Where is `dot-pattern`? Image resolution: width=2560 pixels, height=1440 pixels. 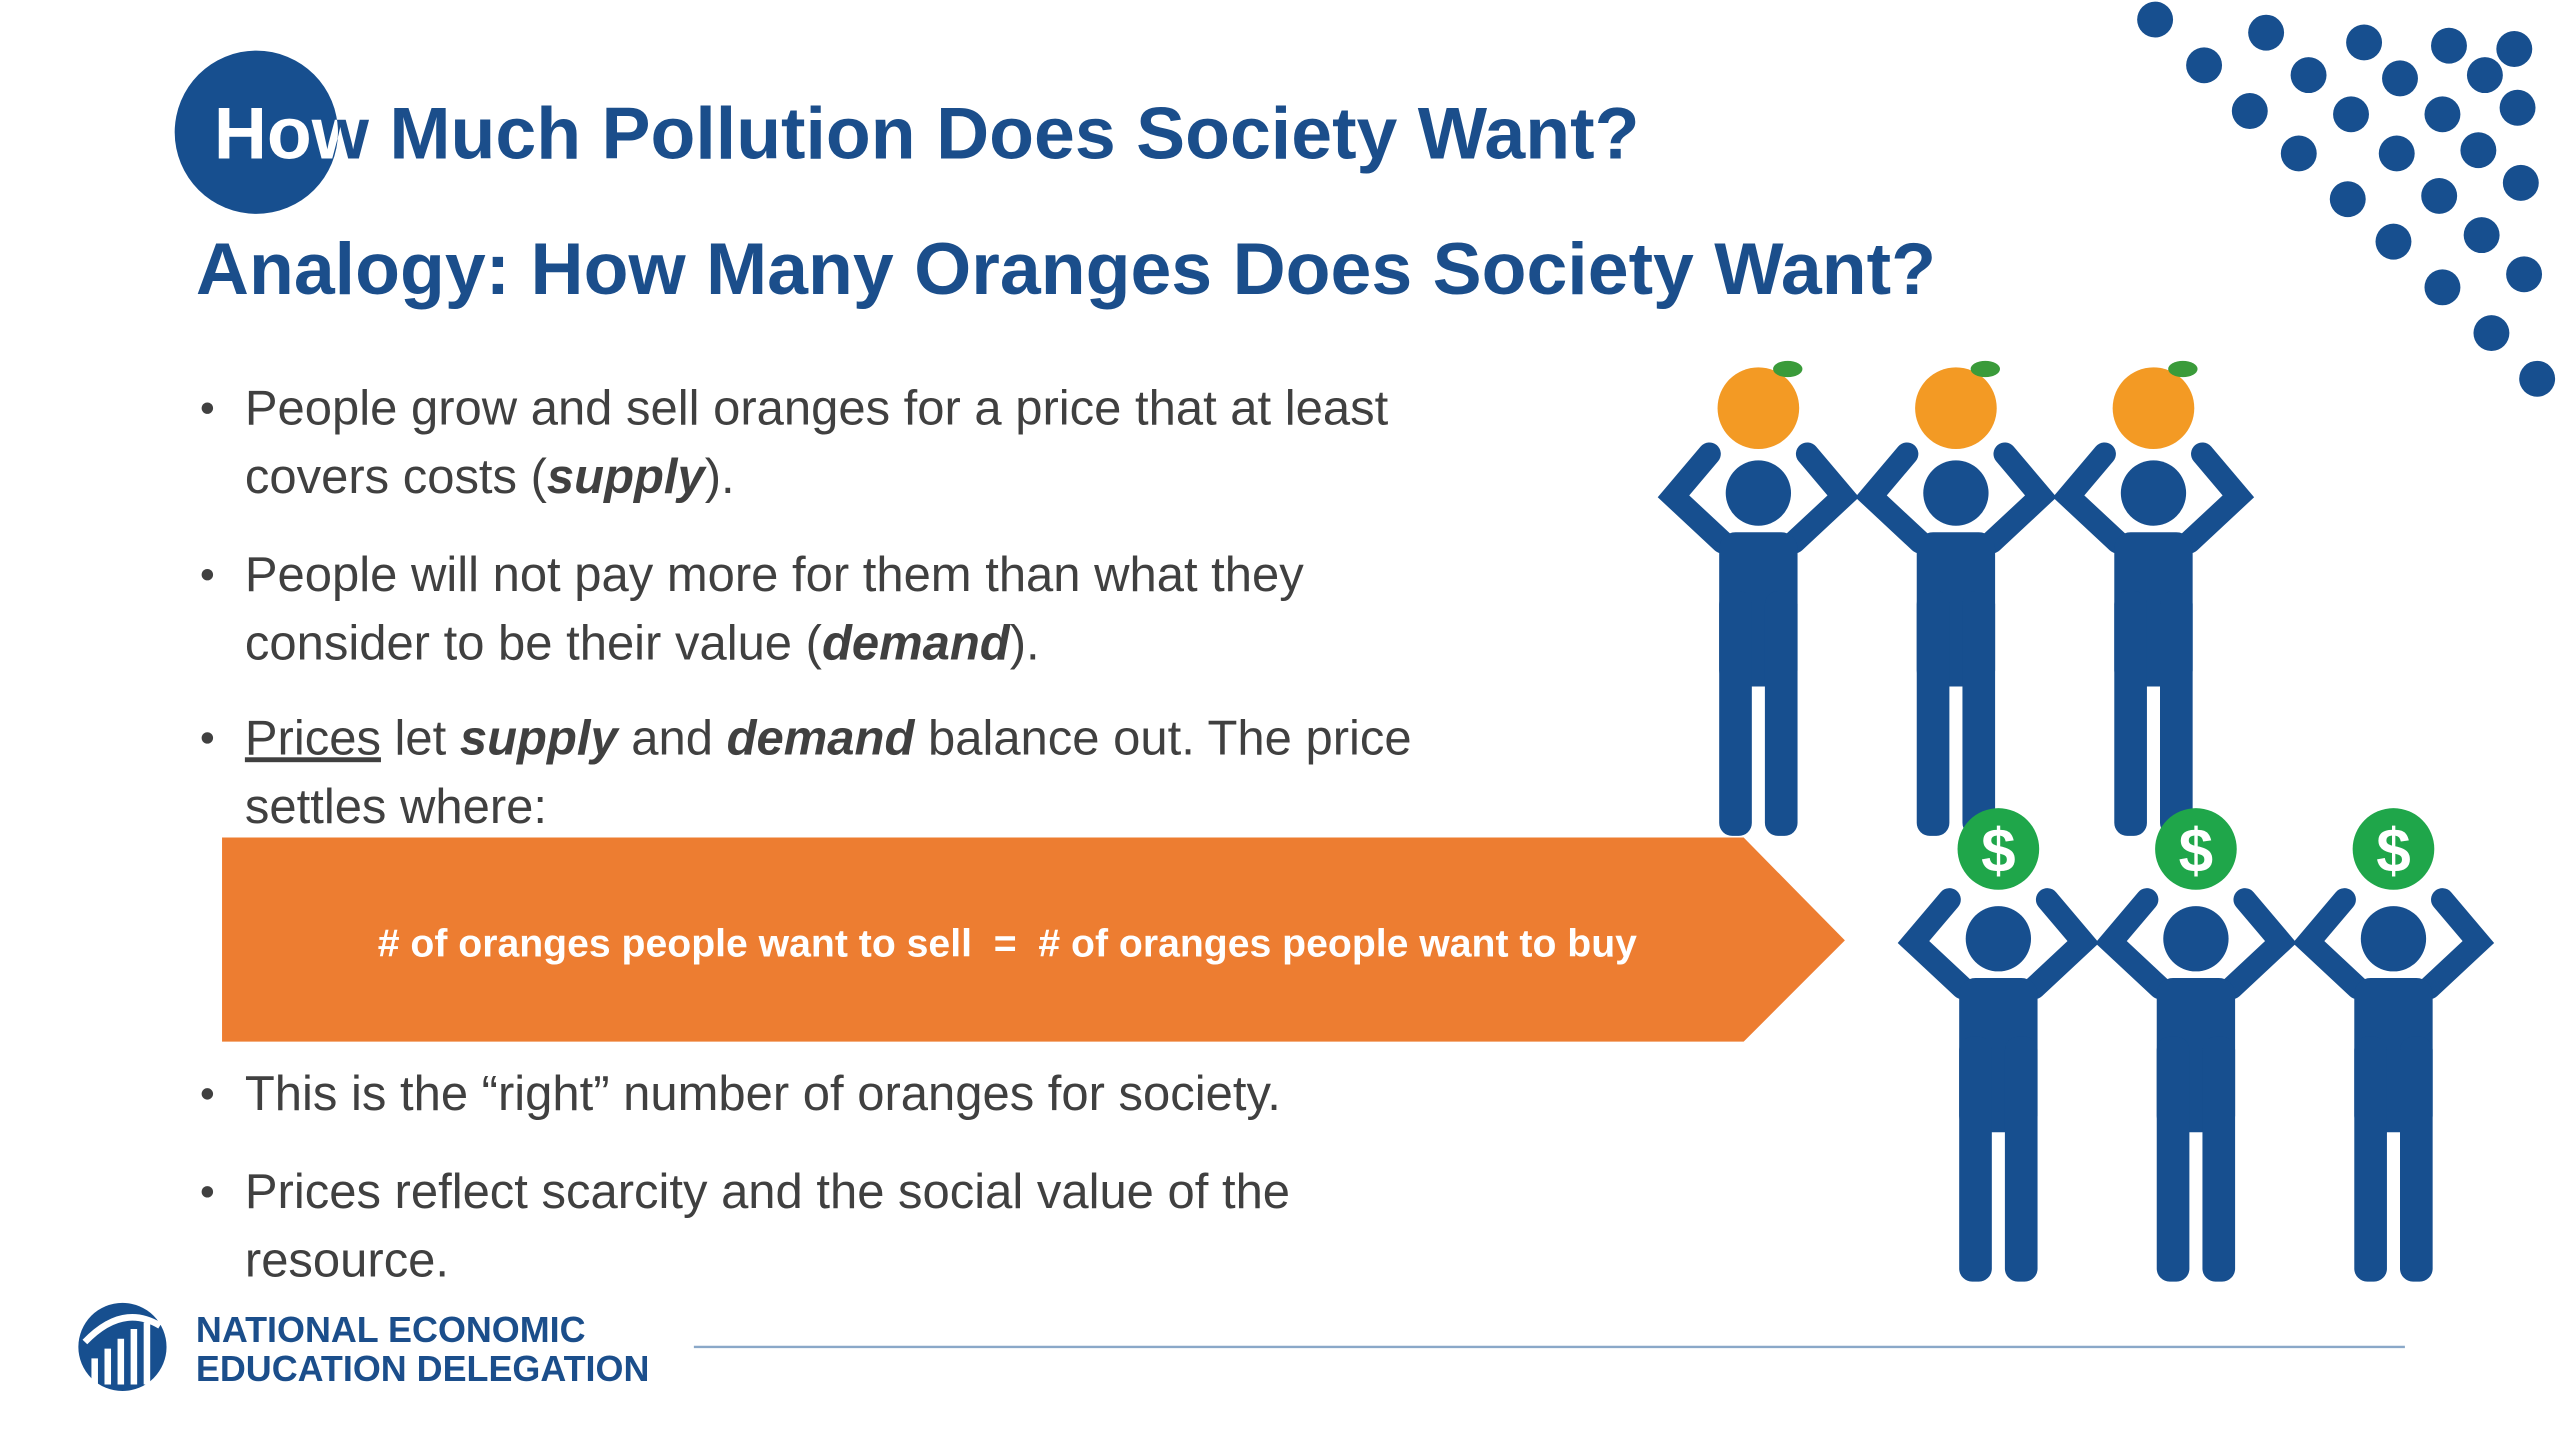 dot-pattern is located at coordinates (2346, 199).